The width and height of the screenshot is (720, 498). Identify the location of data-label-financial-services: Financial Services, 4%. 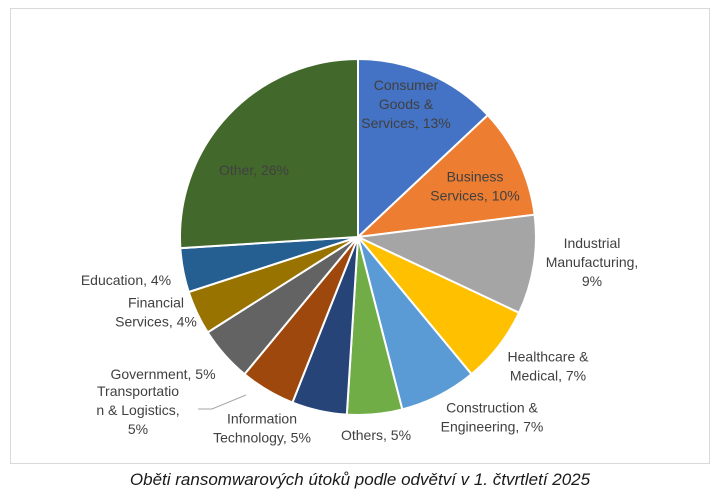
(156, 312).